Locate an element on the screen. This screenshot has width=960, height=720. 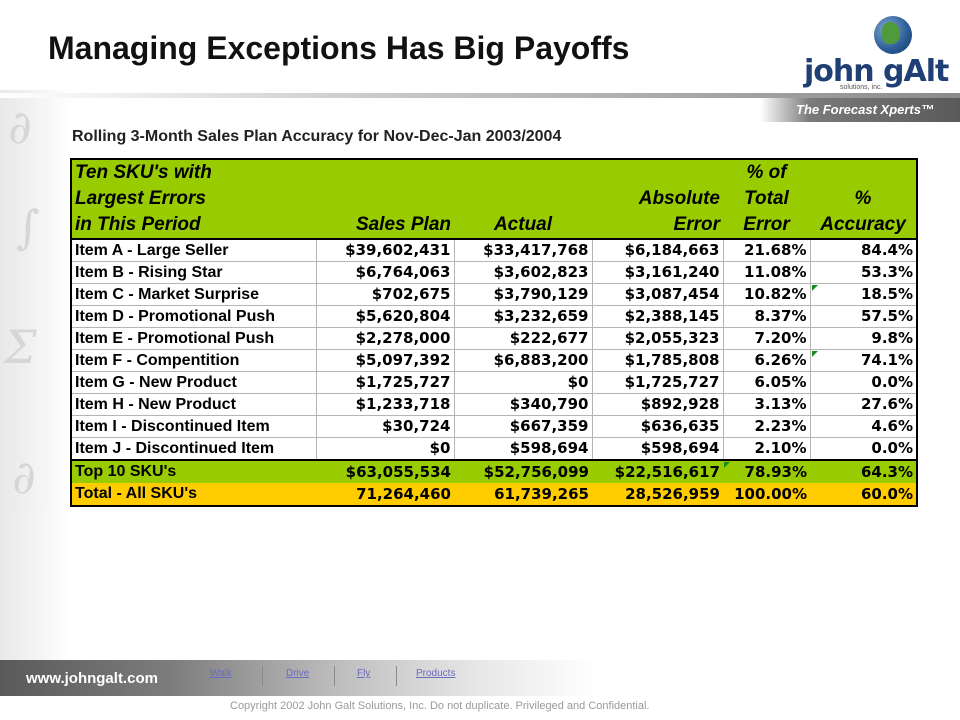
actual-cell: $222,677 is located at coordinates (523, 338).